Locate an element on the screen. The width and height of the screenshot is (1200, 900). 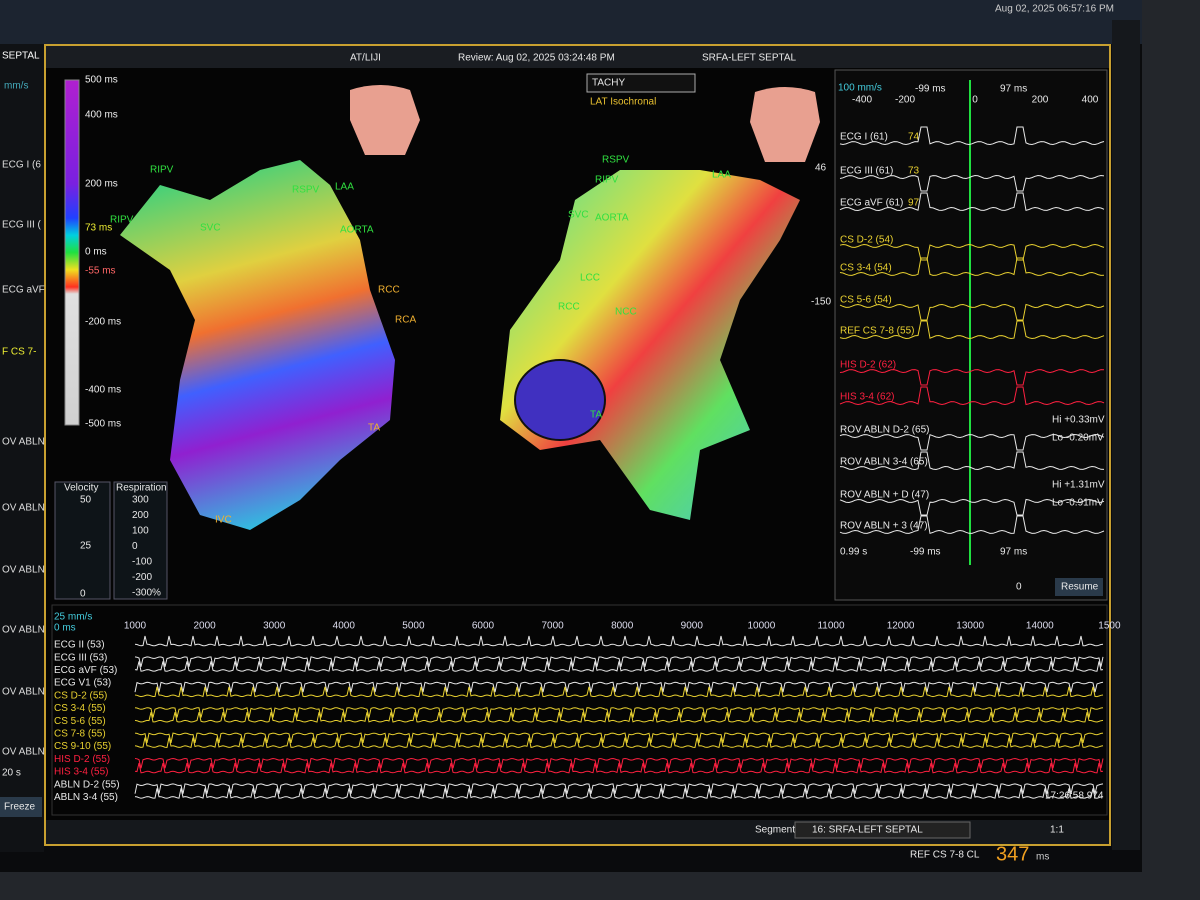
signal-channel: ECG I (61) is located at coordinates (864, 137).